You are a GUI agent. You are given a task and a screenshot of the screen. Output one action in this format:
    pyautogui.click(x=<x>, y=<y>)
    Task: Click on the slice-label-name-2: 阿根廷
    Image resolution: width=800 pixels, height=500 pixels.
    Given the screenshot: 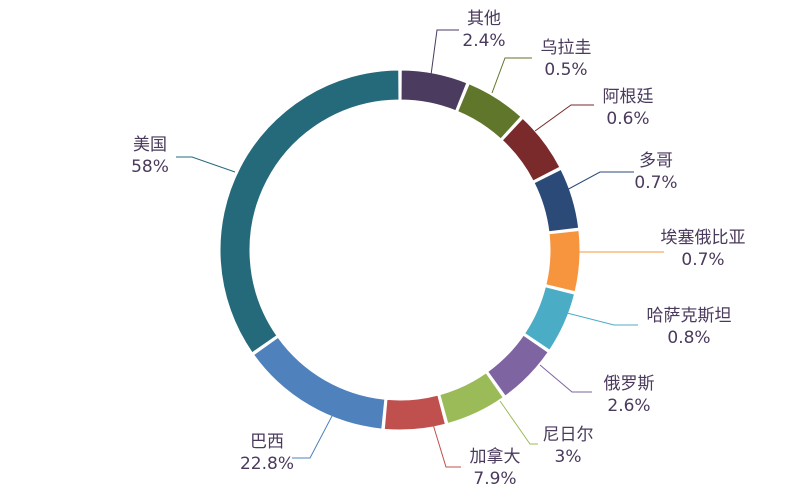 What is the action you would take?
    pyautogui.click(x=628, y=97)
    